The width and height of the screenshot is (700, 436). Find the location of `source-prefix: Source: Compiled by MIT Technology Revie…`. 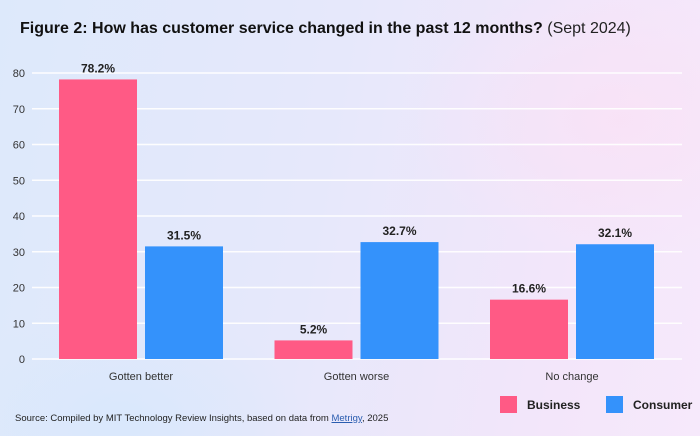

source-prefix: Source: Compiled by MIT Technology Revie… is located at coordinates (173, 418).